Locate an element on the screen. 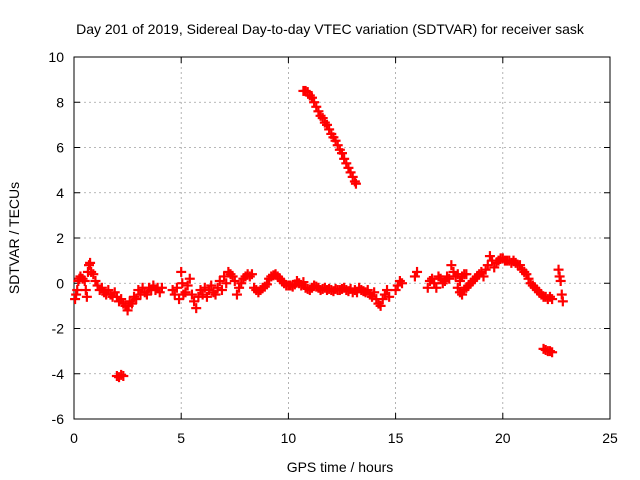 This screenshot has height=480, width=640. y-tick-label: 0 is located at coordinates (60, 283).